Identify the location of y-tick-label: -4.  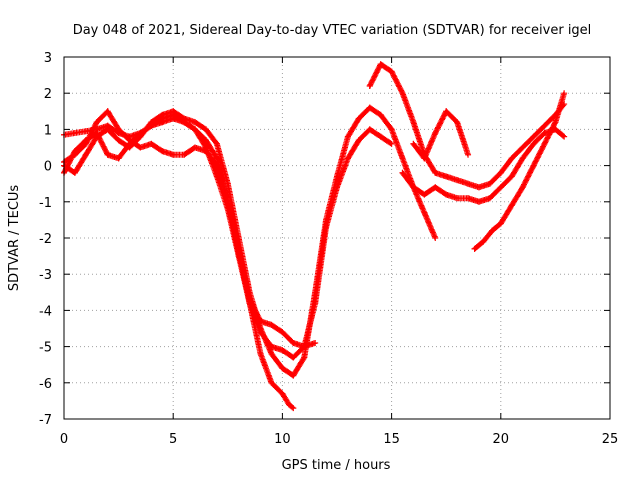
(45, 311).